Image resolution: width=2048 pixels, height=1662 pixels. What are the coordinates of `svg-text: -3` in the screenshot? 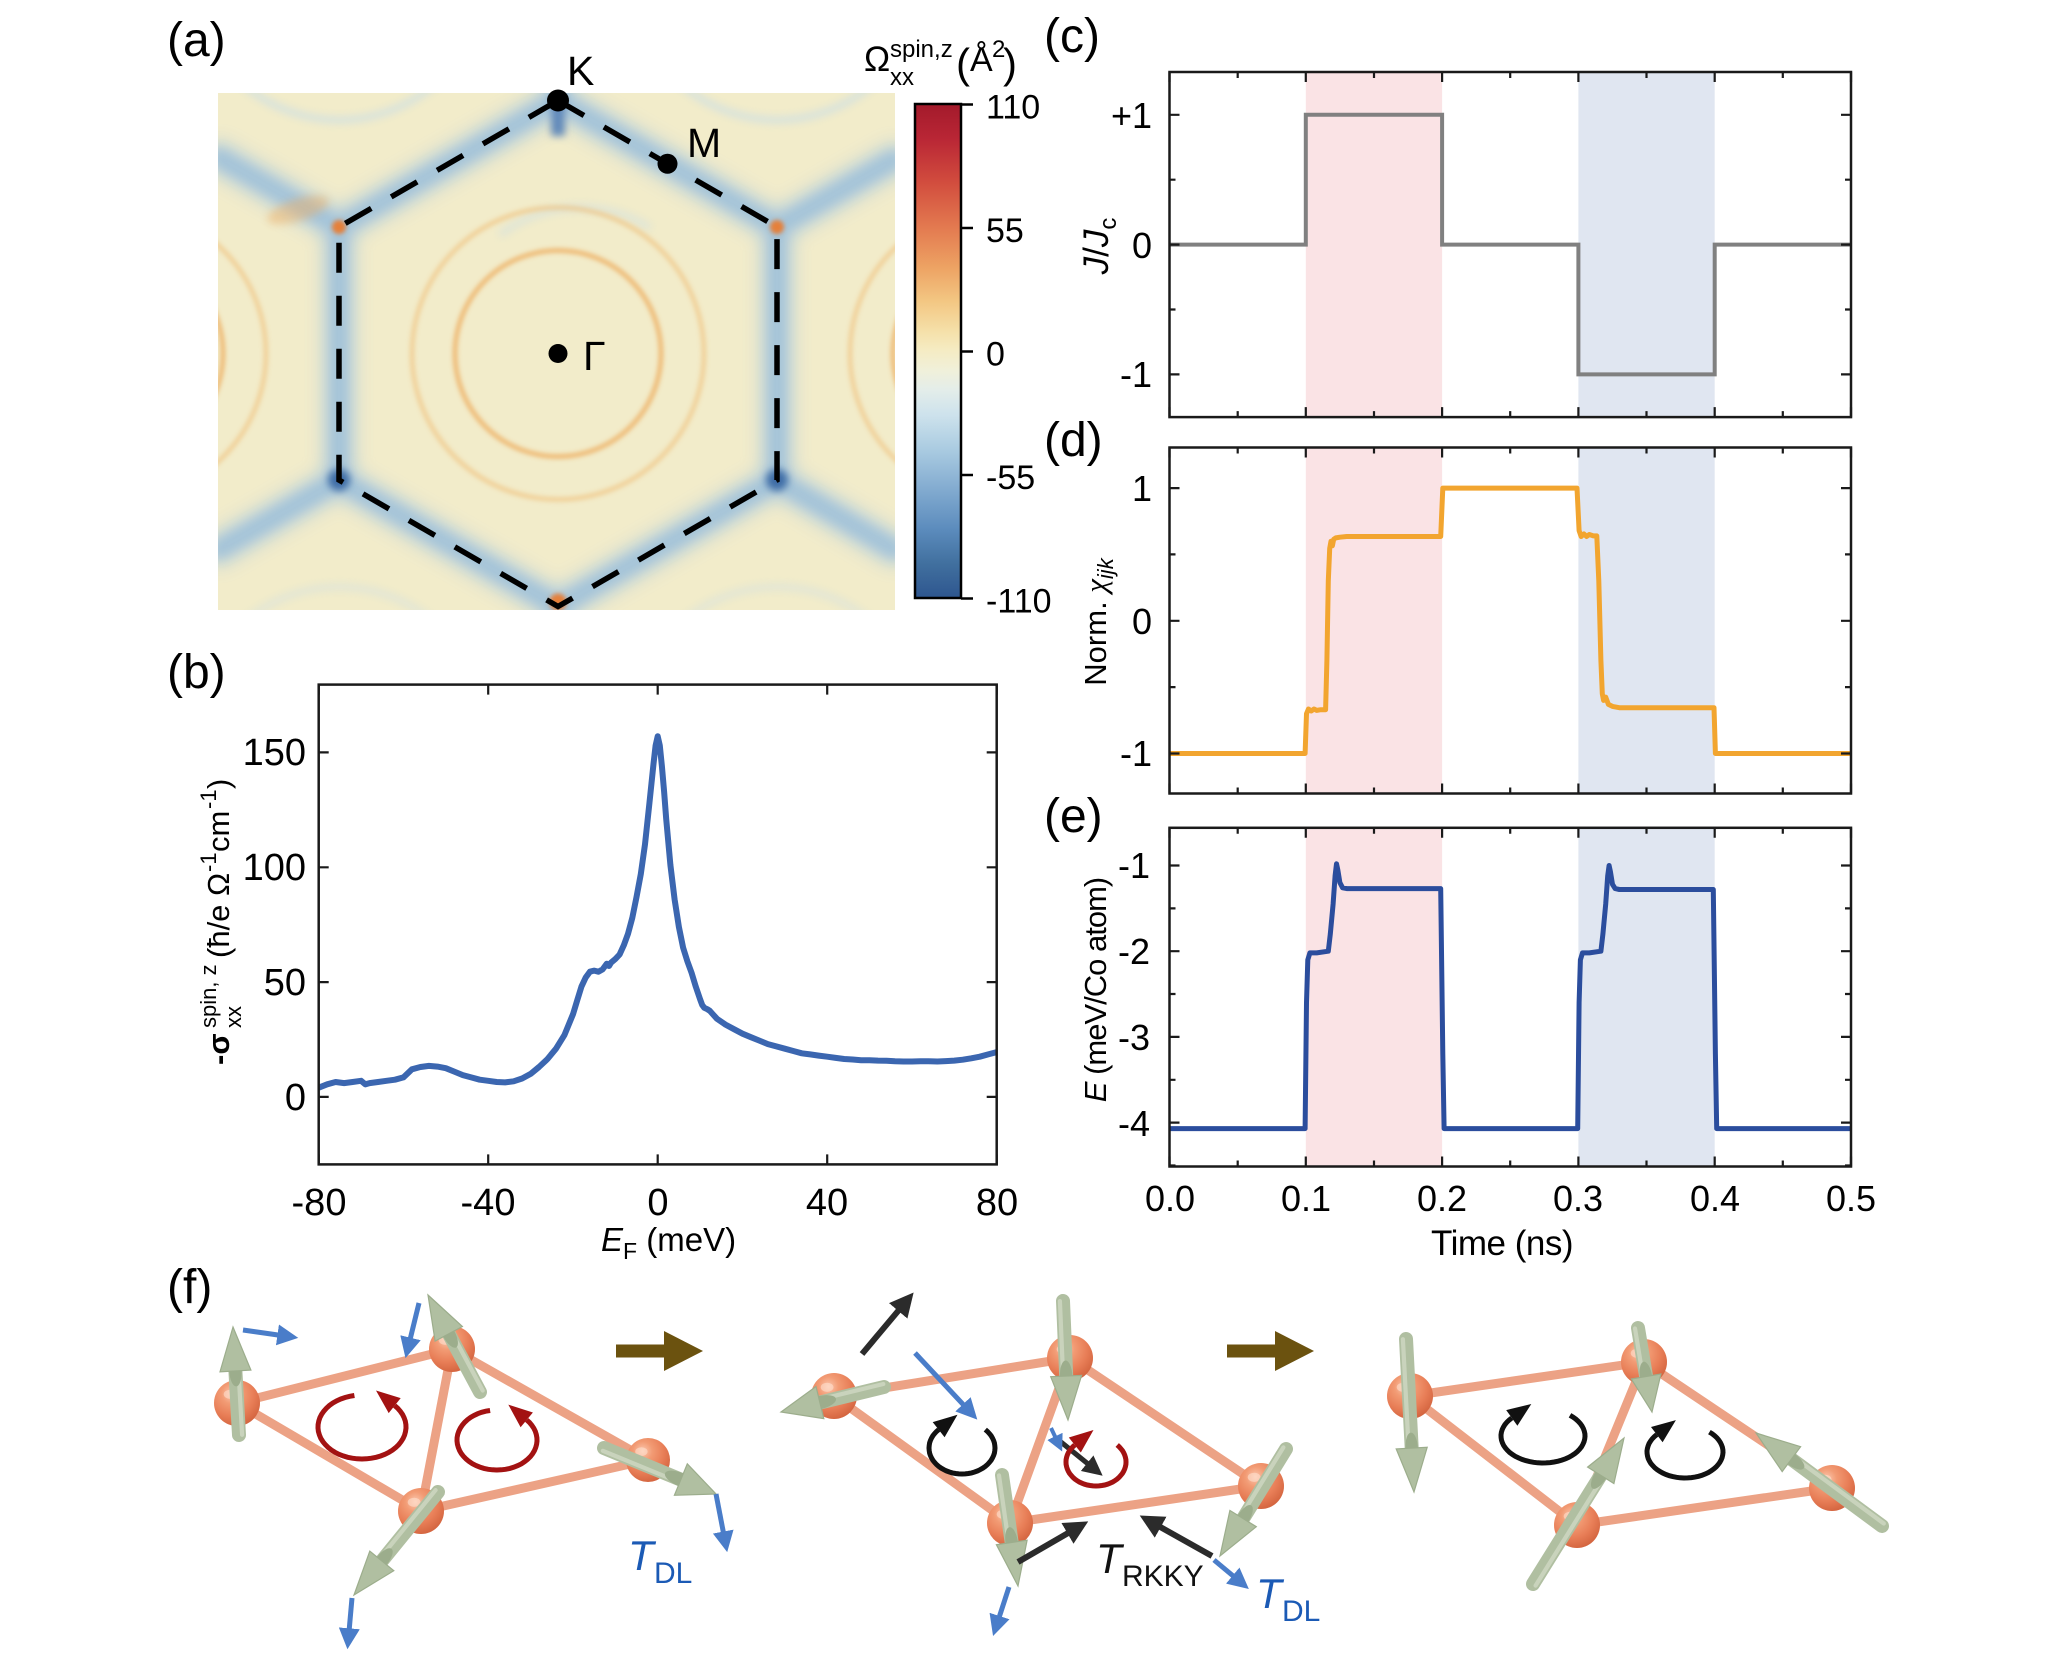 It's located at (1134, 1037).